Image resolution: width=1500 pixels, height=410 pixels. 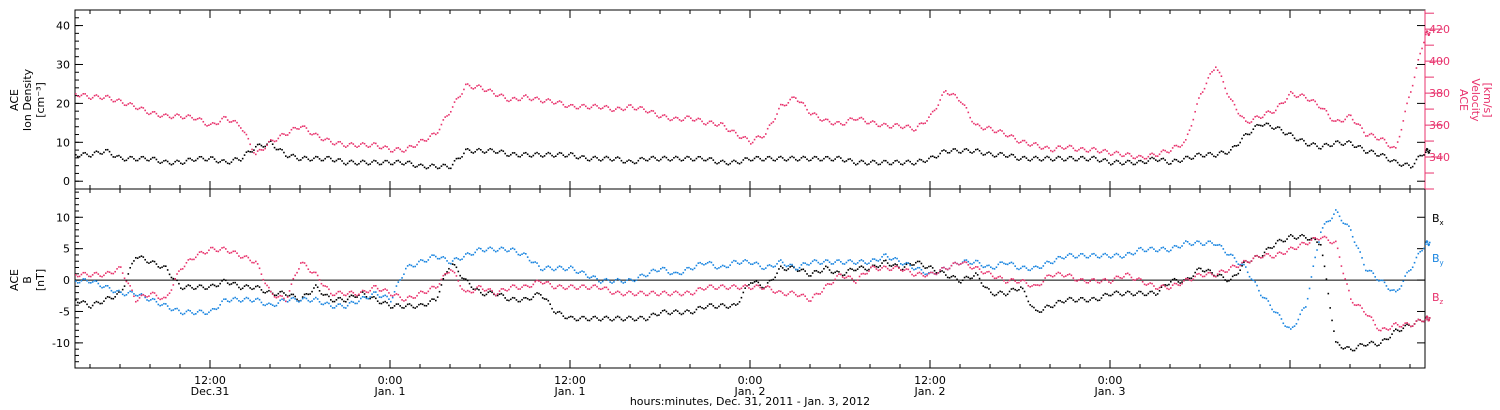 I want to click on y-tick-label: 10, so click(x=63, y=142).